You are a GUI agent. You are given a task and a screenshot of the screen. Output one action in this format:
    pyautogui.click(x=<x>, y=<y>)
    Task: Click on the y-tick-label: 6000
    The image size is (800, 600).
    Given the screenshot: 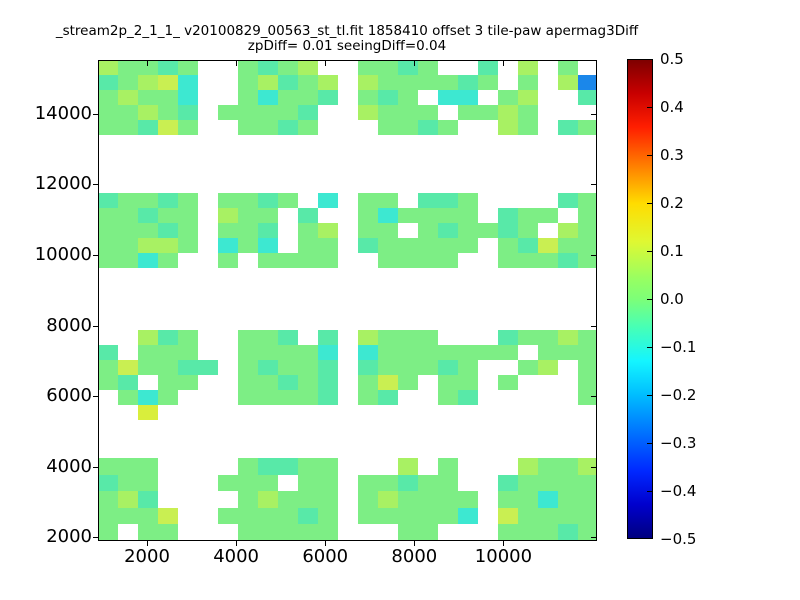 What is the action you would take?
    pyautogui.click(x=69, y=396)
    